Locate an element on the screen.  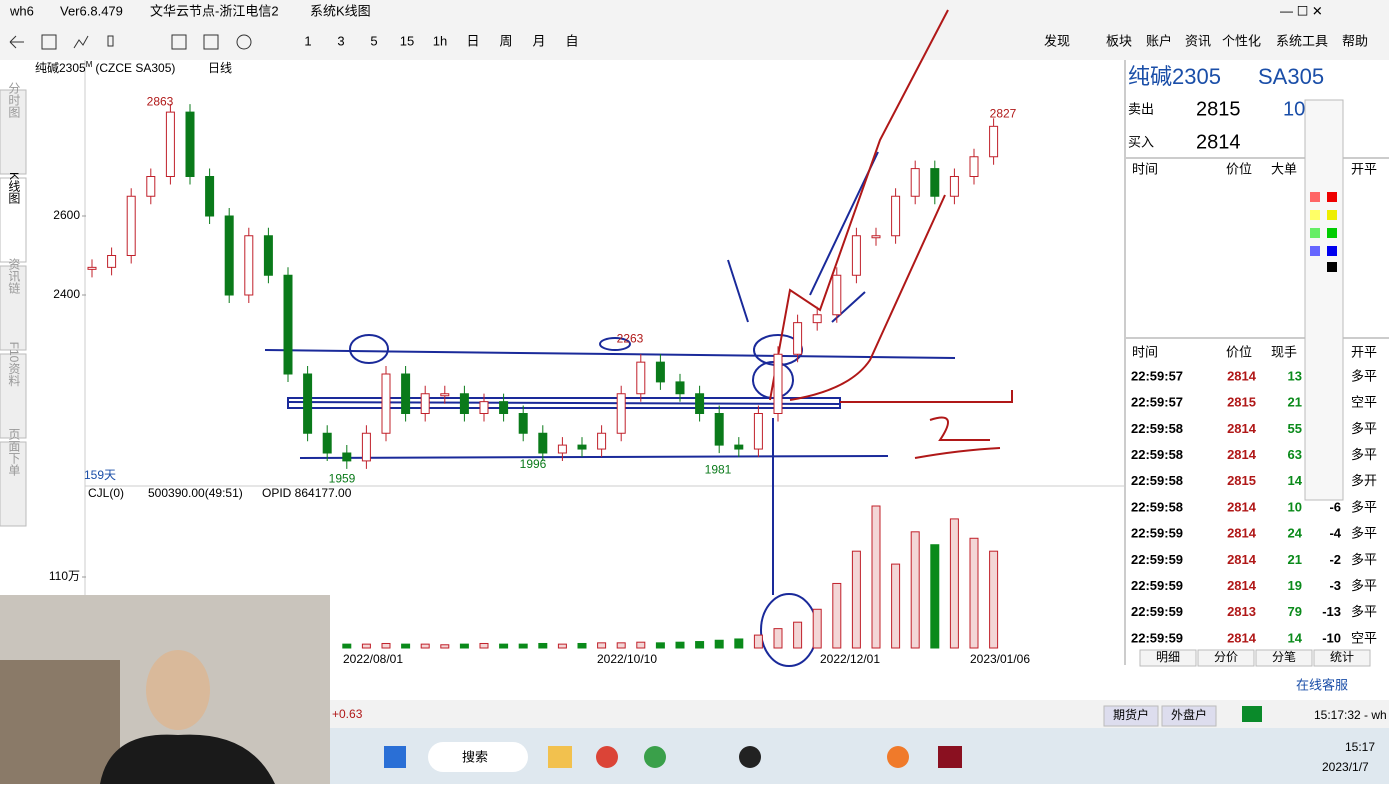
quote-tab-label: 分笔 is located at coordinates (1284, 656).